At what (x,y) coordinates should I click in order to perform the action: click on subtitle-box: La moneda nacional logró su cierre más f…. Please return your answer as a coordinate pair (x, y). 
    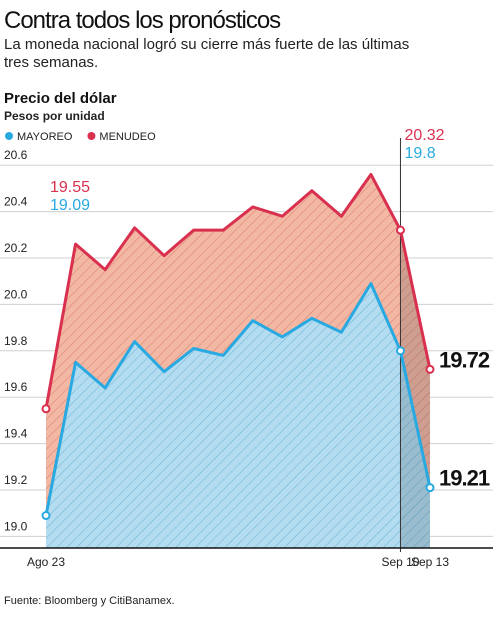
    Looking at the image, I should click on (207, 53).